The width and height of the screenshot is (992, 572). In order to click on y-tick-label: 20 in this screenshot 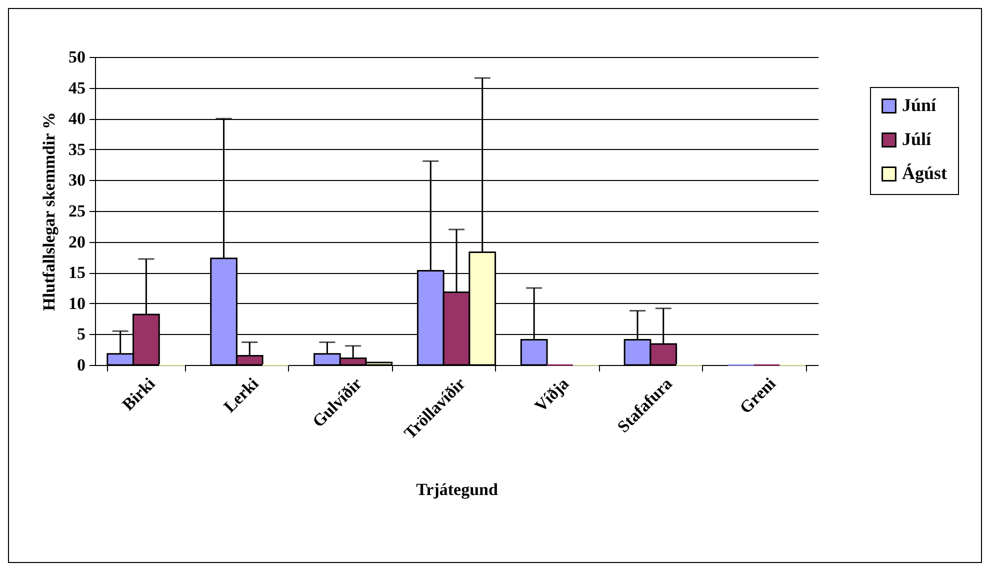, I will do `click(77, 242)`.